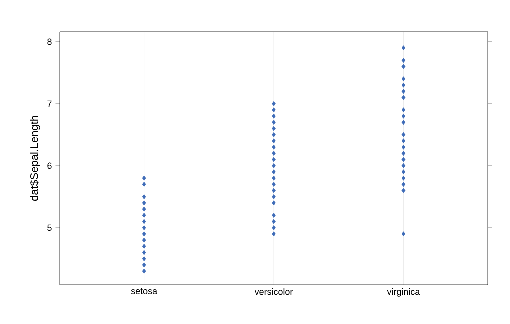 This screenshot has width=510, height=324. Describe the element at coordinates (144, 291) in the screenshot. I see `x-tick-label: setosa` at that location.